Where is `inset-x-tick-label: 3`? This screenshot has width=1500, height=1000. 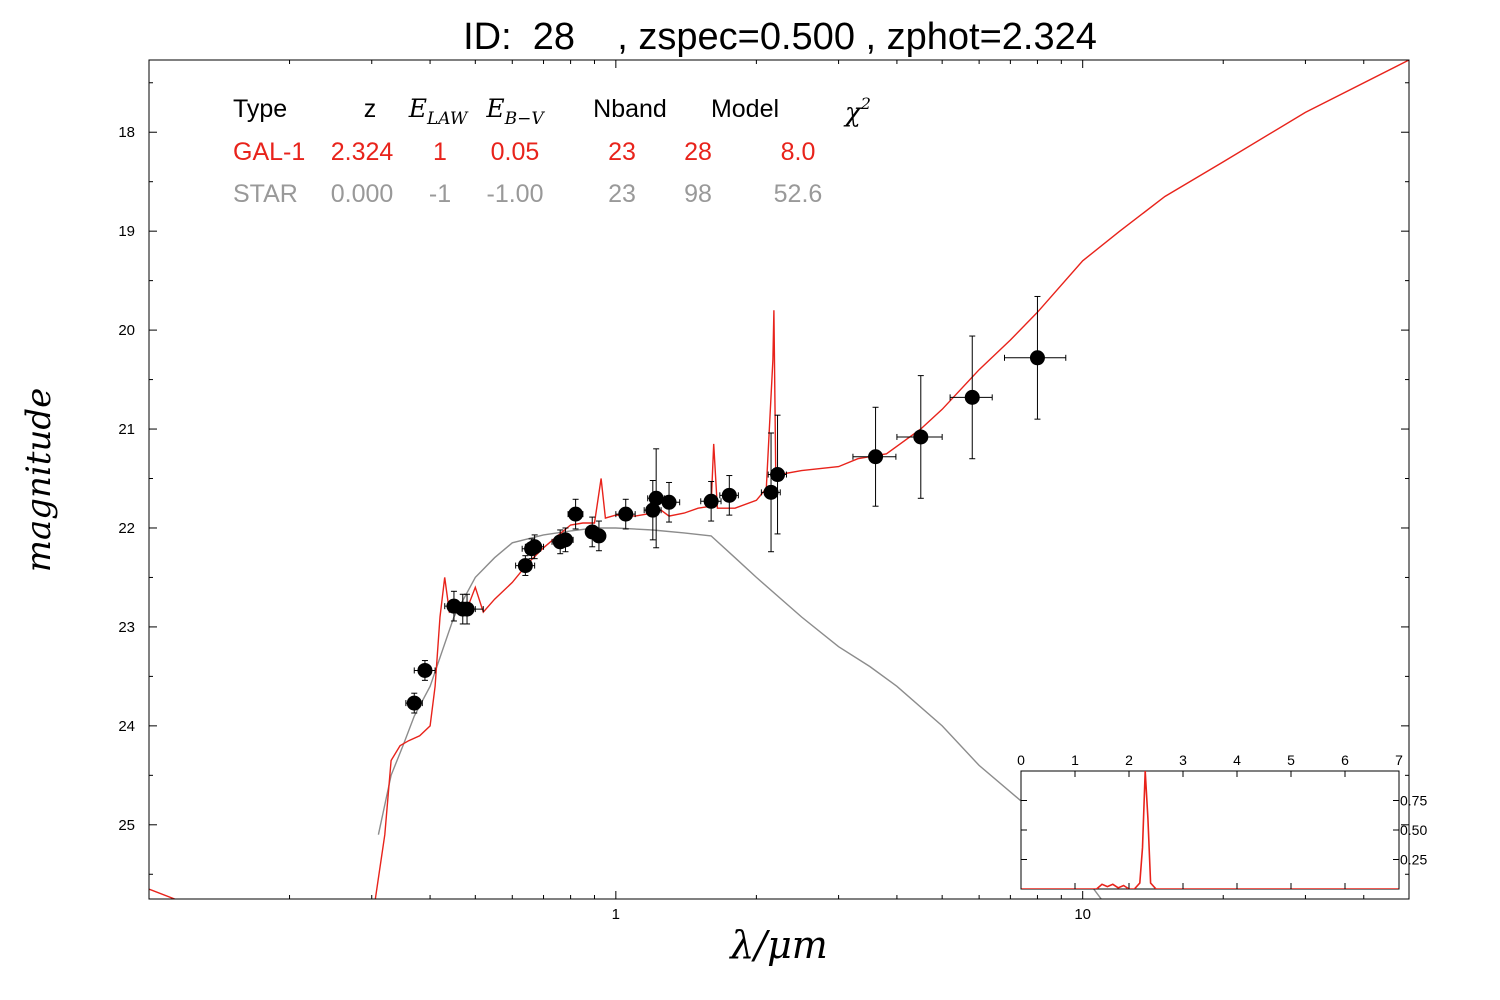 inset-x-tick-label: 3 is located at coordinates (1183, 760).